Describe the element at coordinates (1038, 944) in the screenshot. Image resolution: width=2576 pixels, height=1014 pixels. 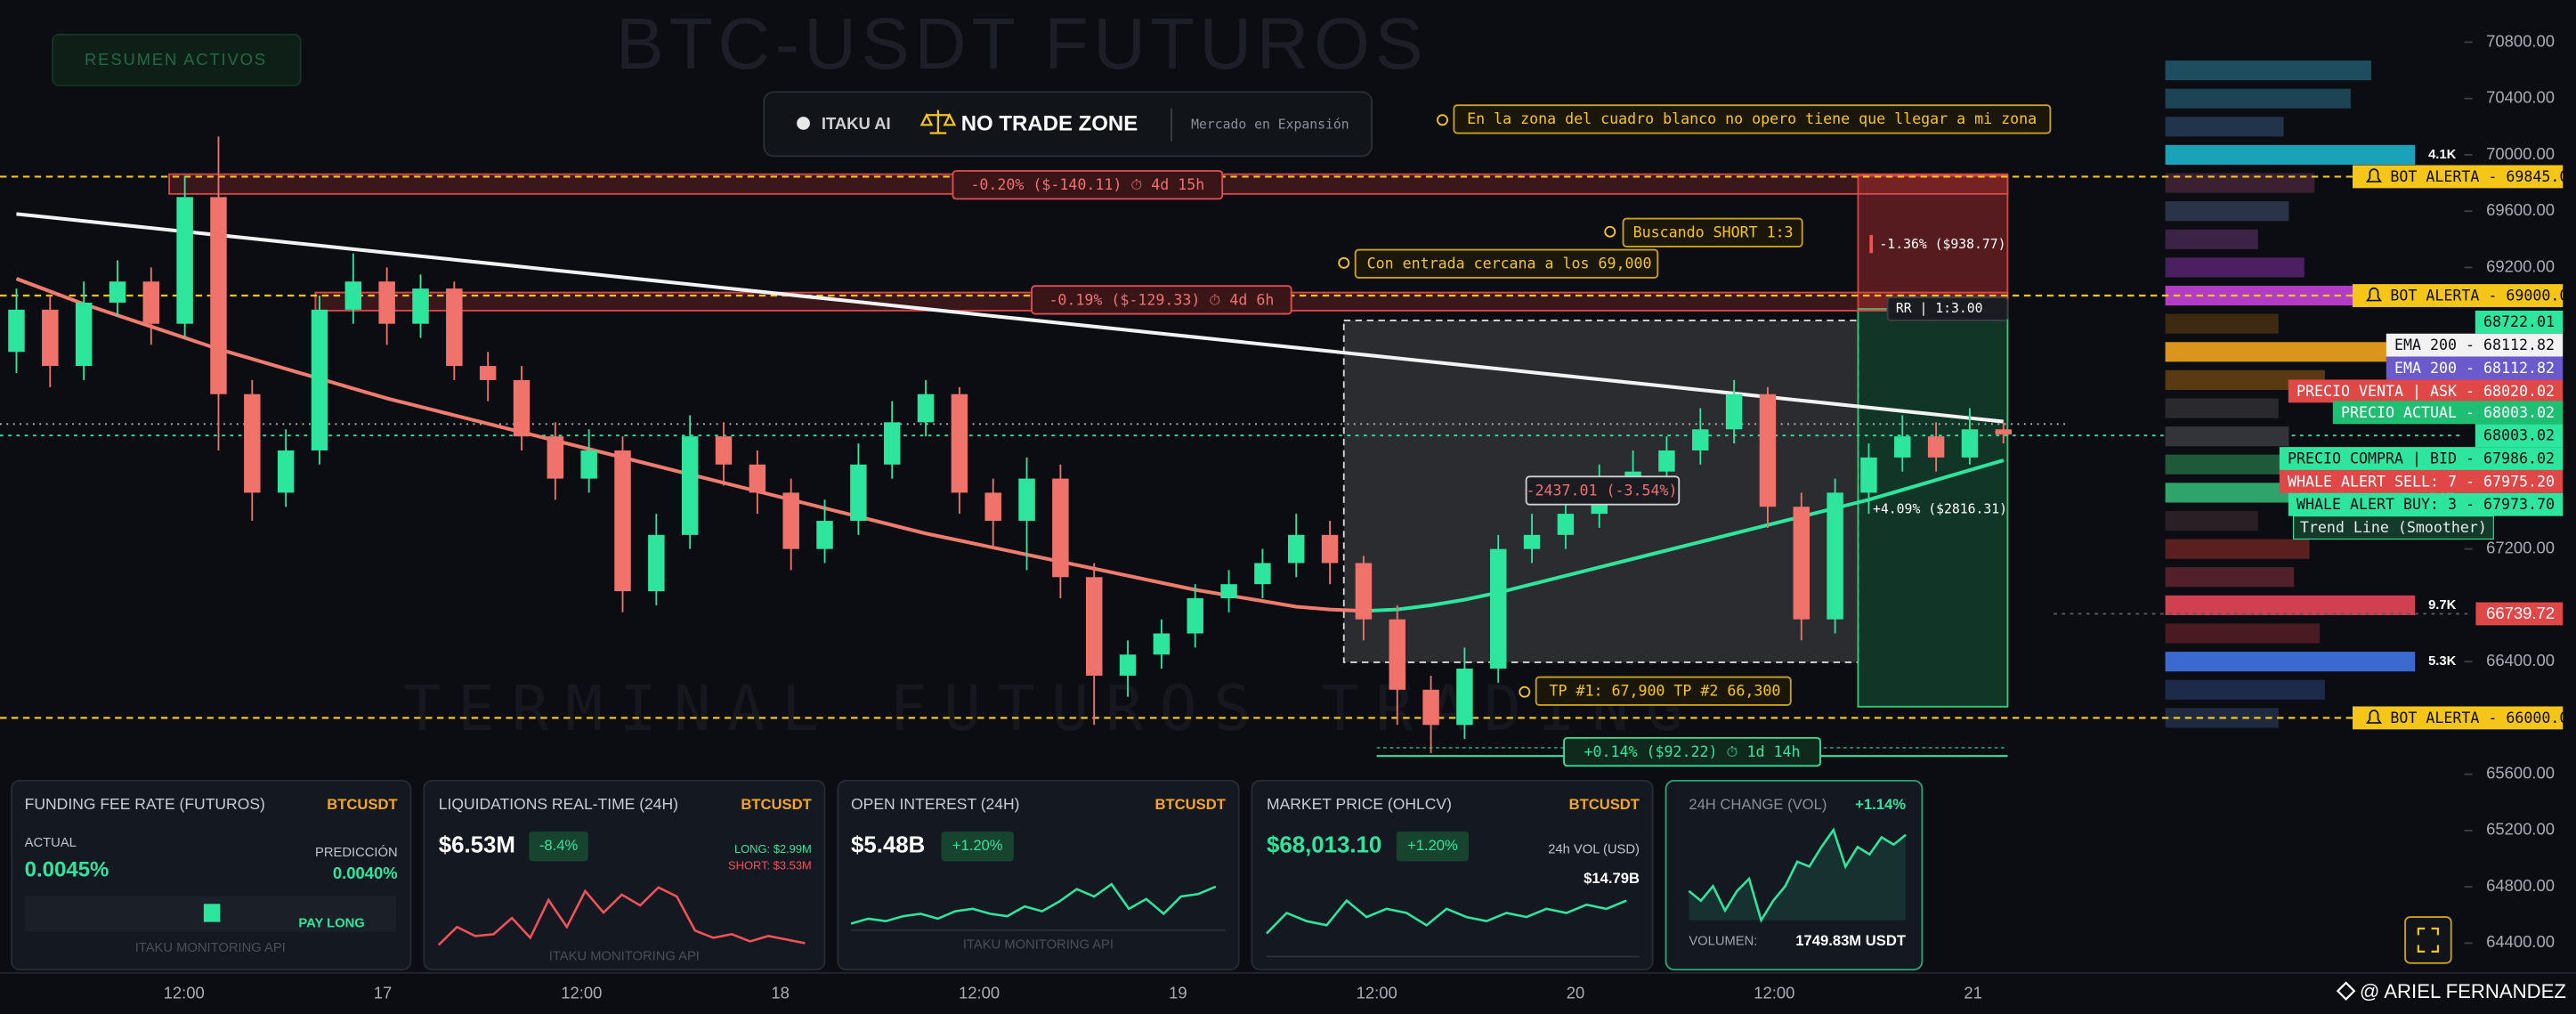
I see `panel-source: ITAKU MONITORING API` at that location.